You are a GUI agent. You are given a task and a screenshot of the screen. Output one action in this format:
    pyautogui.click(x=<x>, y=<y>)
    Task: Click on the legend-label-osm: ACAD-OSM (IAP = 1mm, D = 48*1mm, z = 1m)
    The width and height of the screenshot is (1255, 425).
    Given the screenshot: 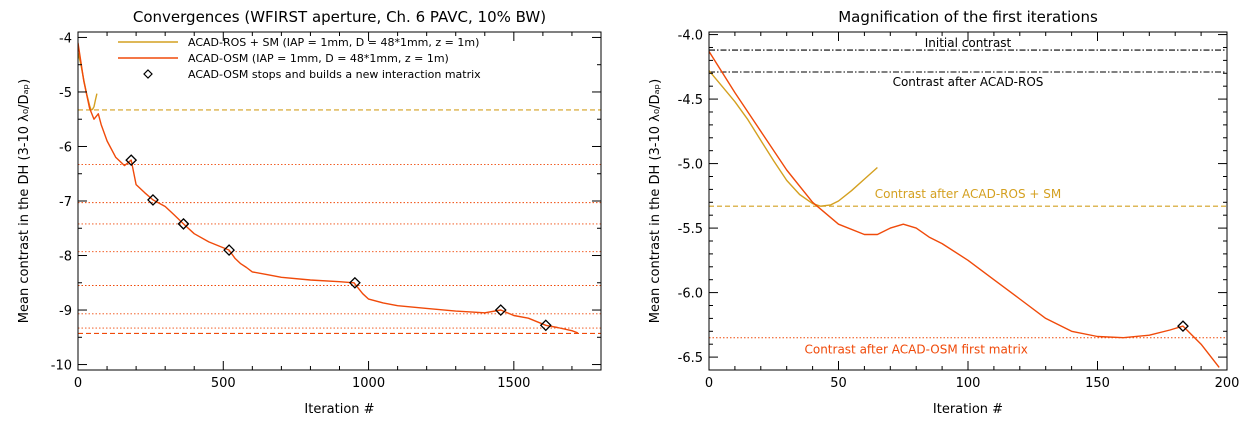 What is the action you would take?
    pyautogui.click(x=318, y=58)
    